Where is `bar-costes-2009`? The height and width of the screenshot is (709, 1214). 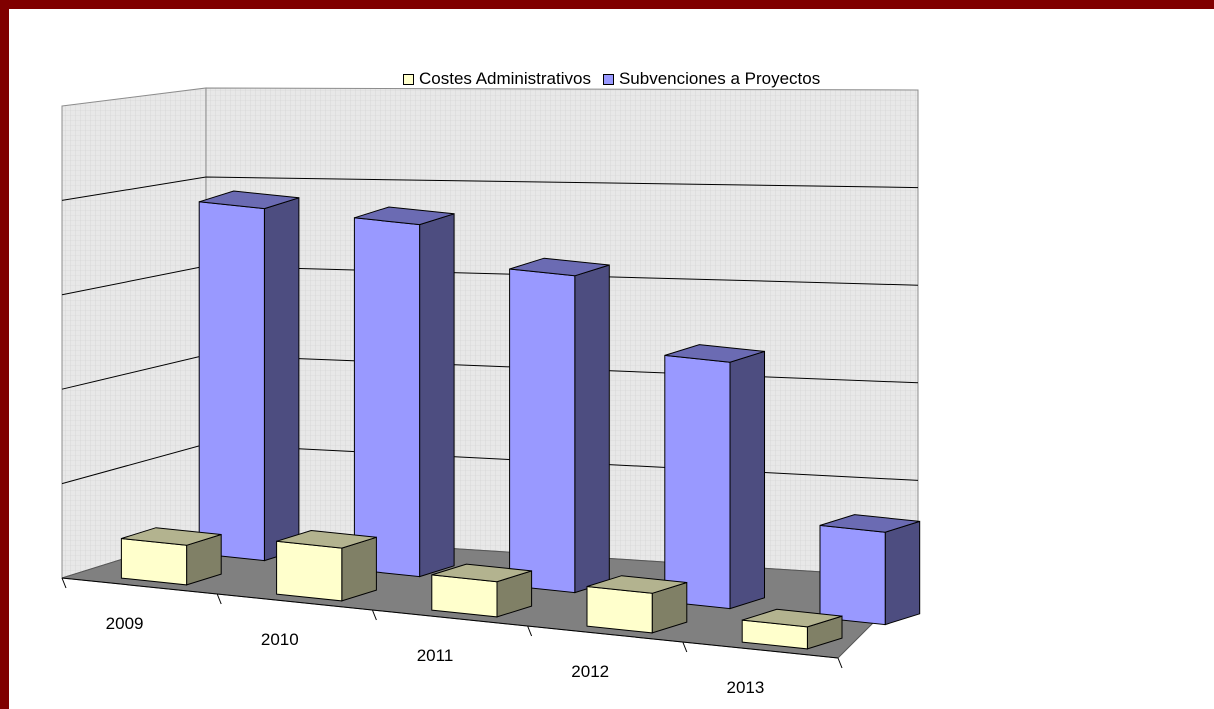
bar-costes-2009 is located at coordinates (171, 556).